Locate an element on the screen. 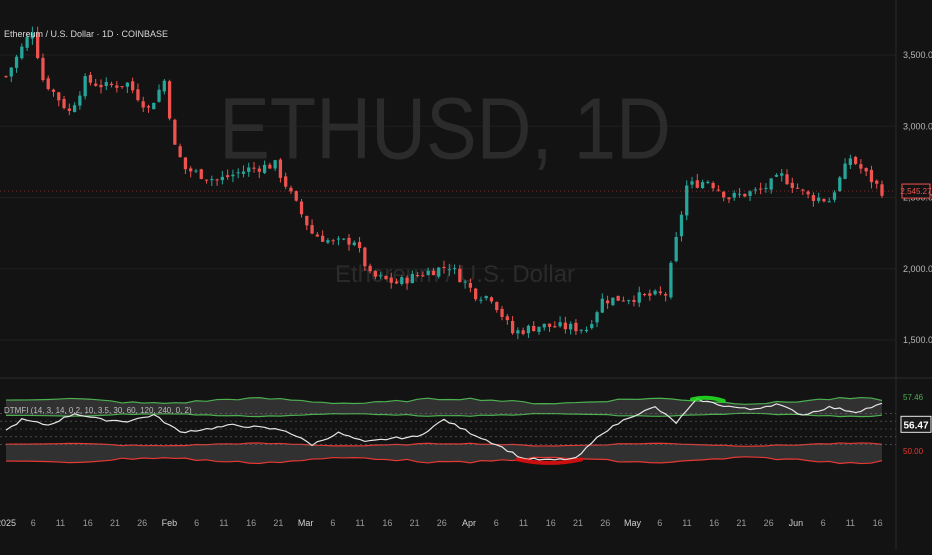 This screenshot has height=555, width=932. price-tick-label: 3,500.00 is located at coordinates (917, 55).